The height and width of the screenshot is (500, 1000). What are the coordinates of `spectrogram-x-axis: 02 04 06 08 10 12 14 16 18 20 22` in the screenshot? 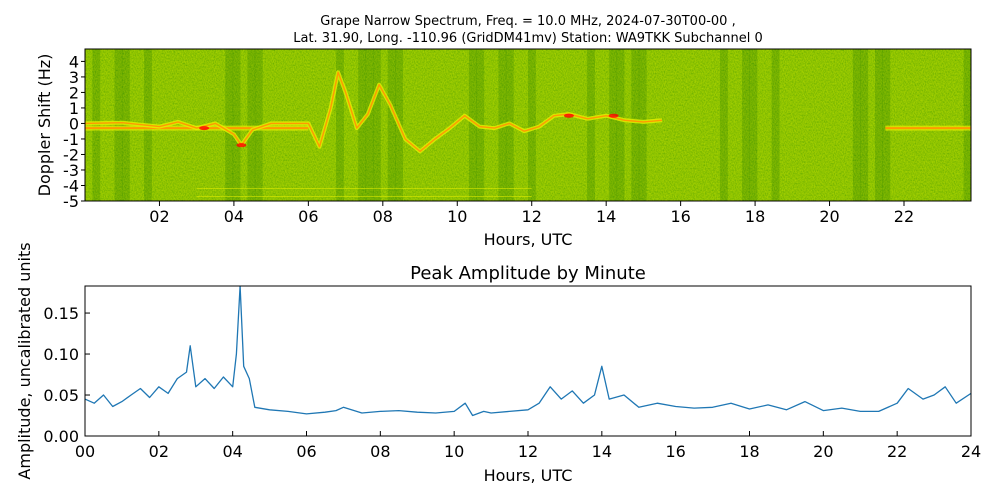 It's located at (531, 213).